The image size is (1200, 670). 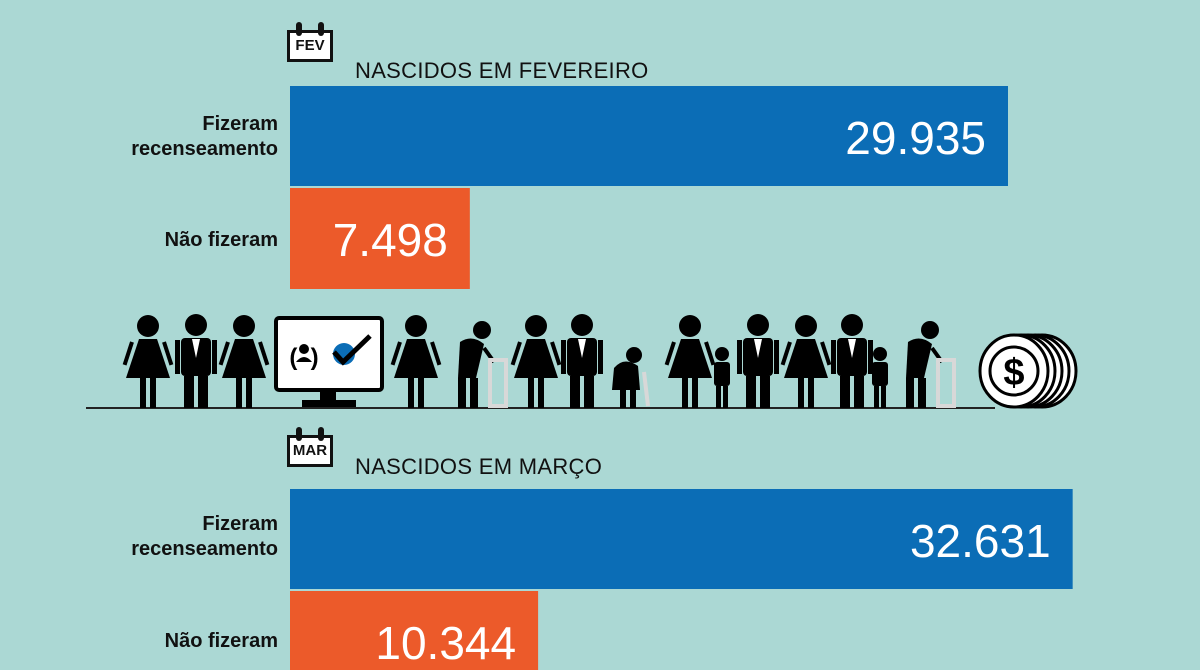 What do you see at coordinates (479, 466) in the screenshot?
I see `section-title-march: NASCIDOS EM MARÇO` at bounding box center [479, 466].